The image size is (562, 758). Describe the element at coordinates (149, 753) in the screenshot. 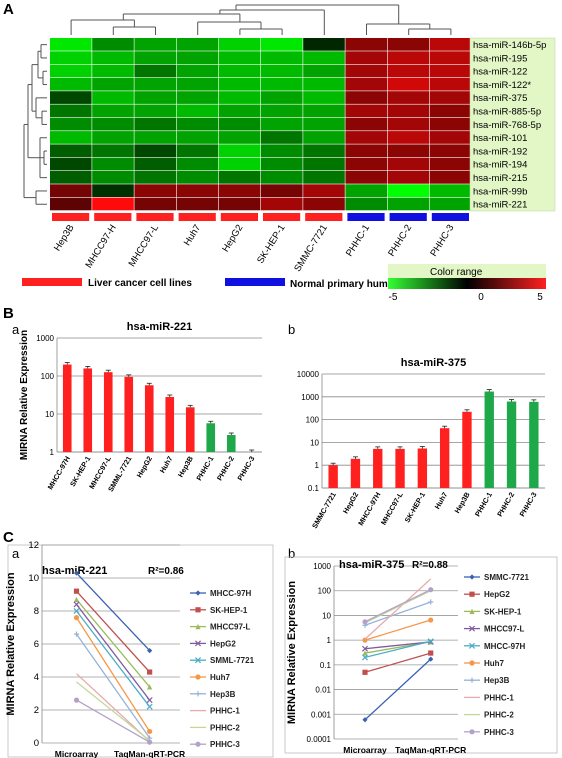

I see `x-tick-label: TaqMan-qRT-PCR` at that location.